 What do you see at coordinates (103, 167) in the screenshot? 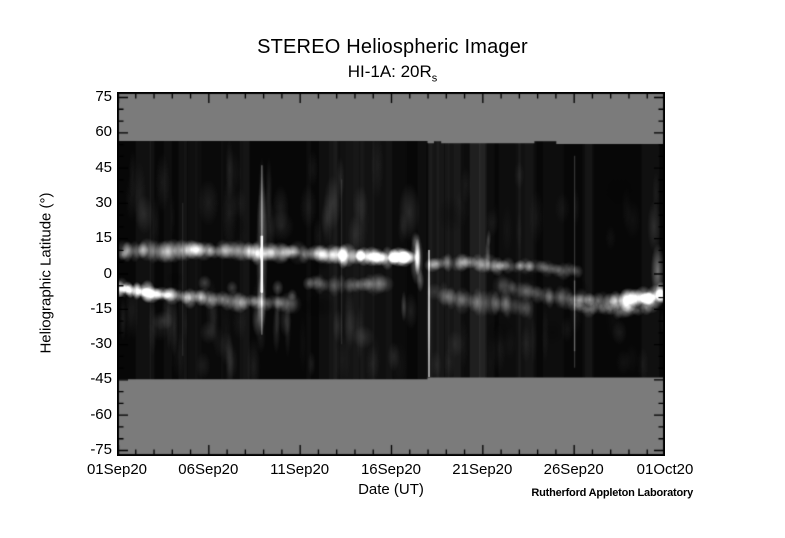
I see `y-tick-label: 45` at bounding box center [103, 167].